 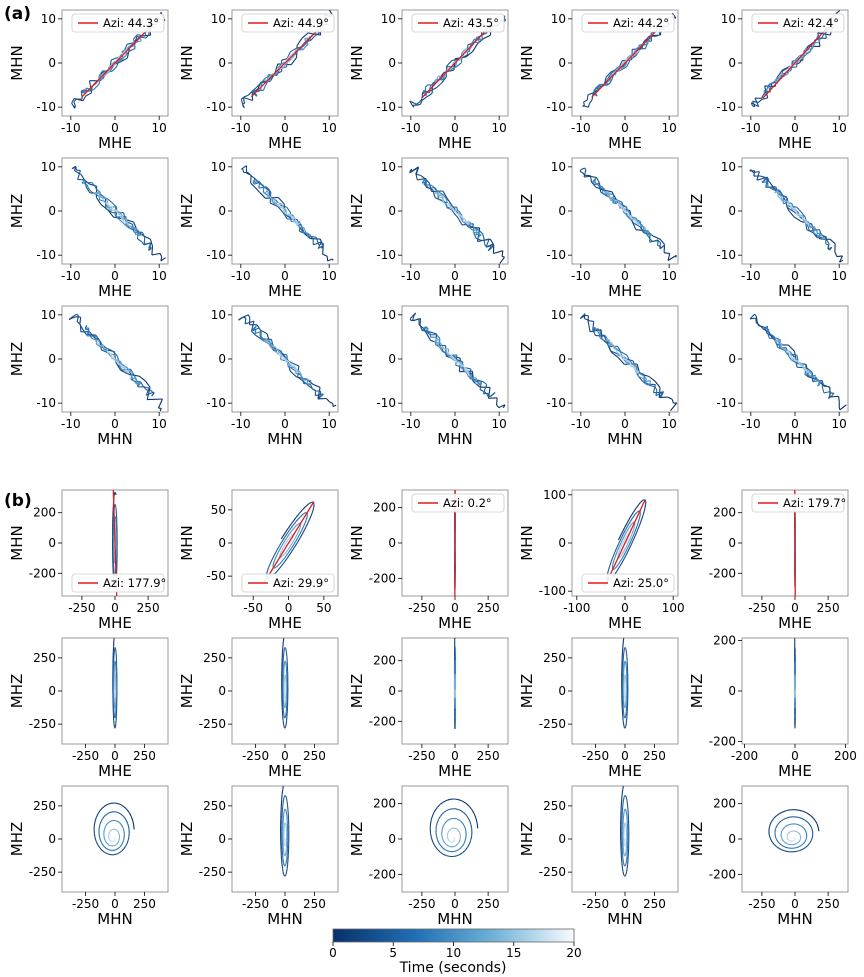 What do you see at coordinates (625, 543) in the screenshot?
I see `azimuth-line` at bounding box center [625, 543].